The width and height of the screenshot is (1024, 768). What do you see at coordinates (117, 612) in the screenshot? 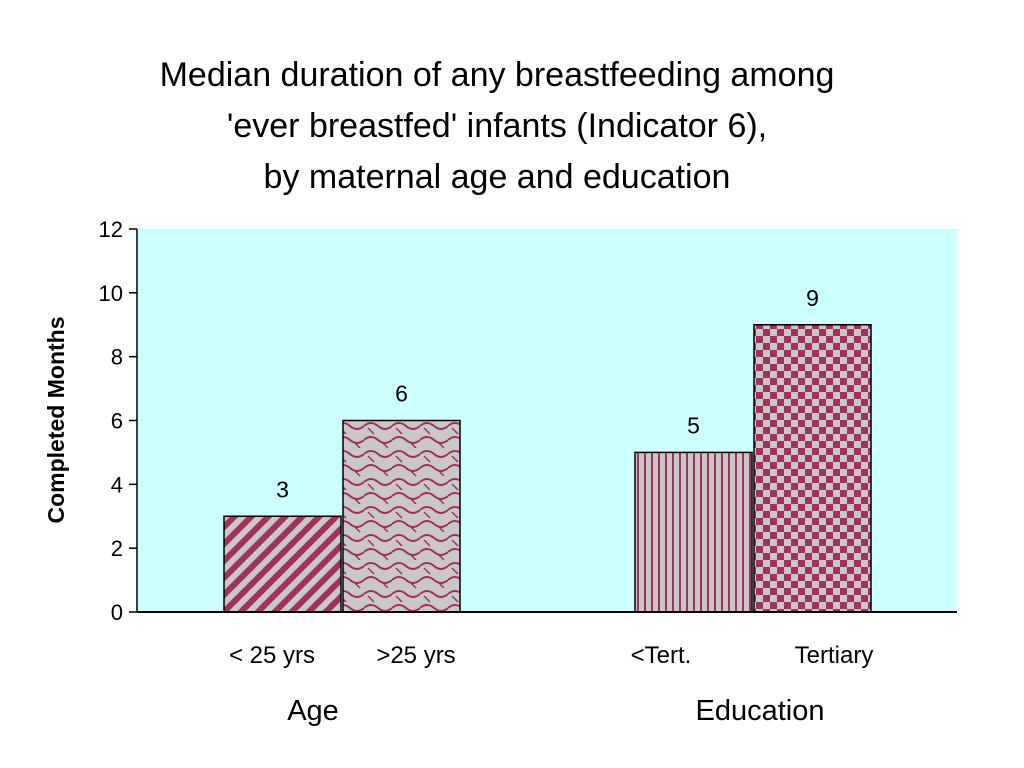
I see `y-tick-label: 0` at bounding box center [117, 612].